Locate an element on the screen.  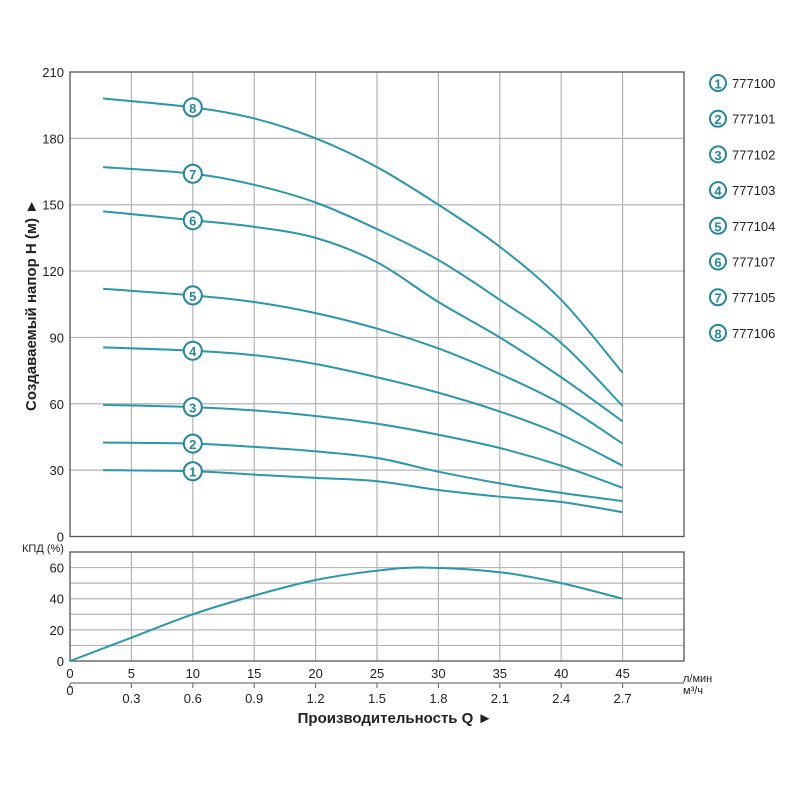
legend-item-label: 777102 is located at coordinates (753, 154).